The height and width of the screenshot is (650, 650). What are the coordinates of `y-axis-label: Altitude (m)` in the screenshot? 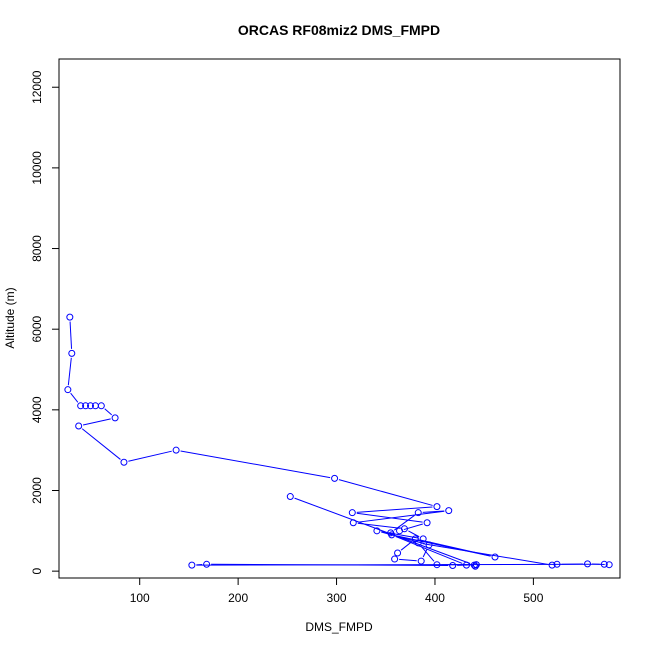 It's located at (10, 317).